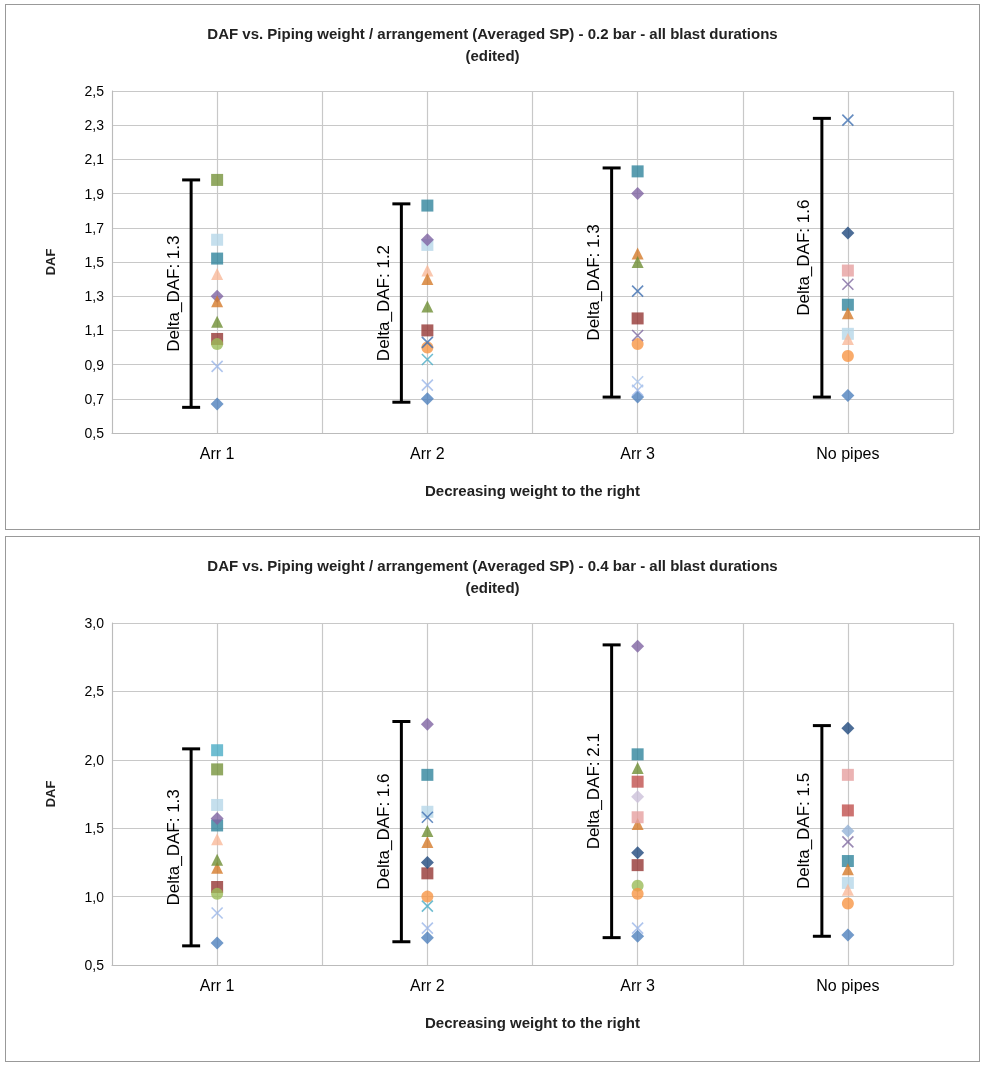  I want to click on chart-title: DAF vs. Piping weight / arrangement (Averaged SP) - 0.2 bar - all blast durations (edited), so click(492, 44).